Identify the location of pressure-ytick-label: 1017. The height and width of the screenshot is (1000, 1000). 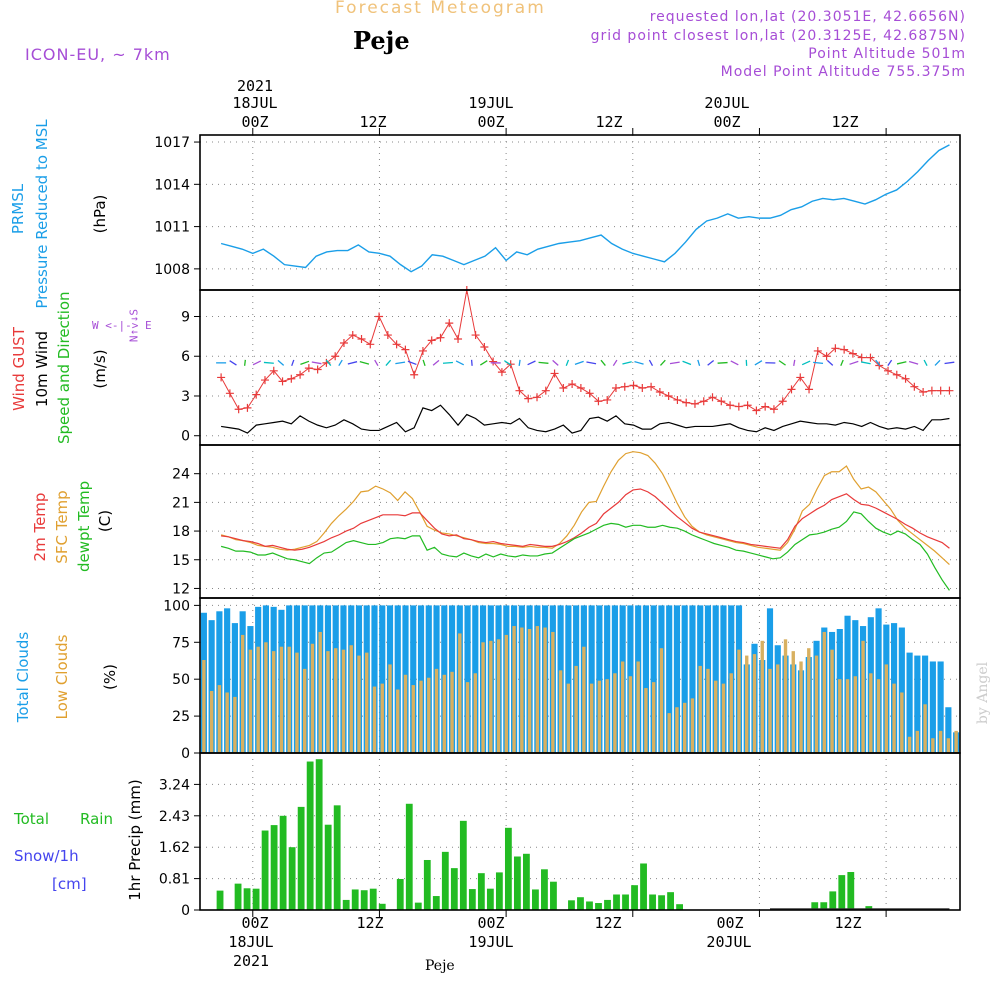
(172, 143).